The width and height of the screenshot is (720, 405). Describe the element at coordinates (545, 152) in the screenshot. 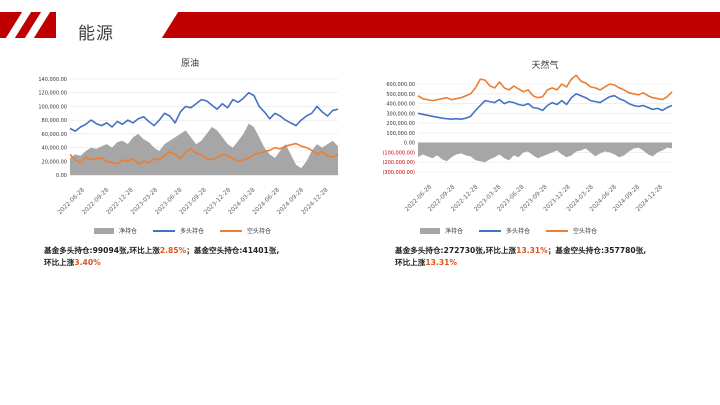

I see `series-net-position-area` at that location.